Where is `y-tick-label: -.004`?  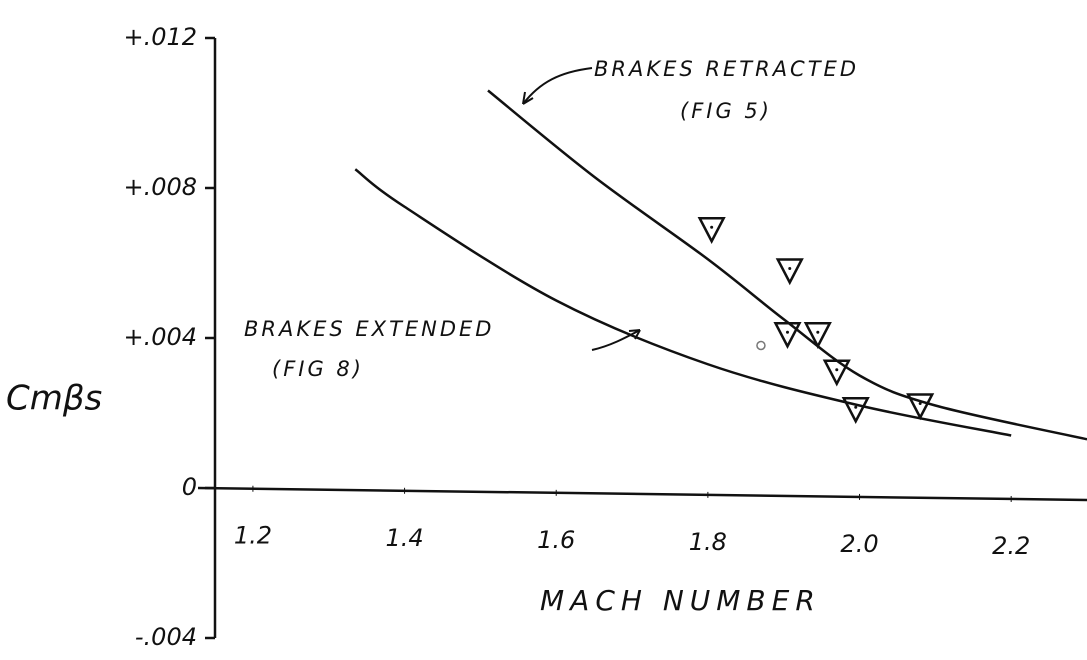
y-tick-label: -.004 is located at coordinates (166, 637).